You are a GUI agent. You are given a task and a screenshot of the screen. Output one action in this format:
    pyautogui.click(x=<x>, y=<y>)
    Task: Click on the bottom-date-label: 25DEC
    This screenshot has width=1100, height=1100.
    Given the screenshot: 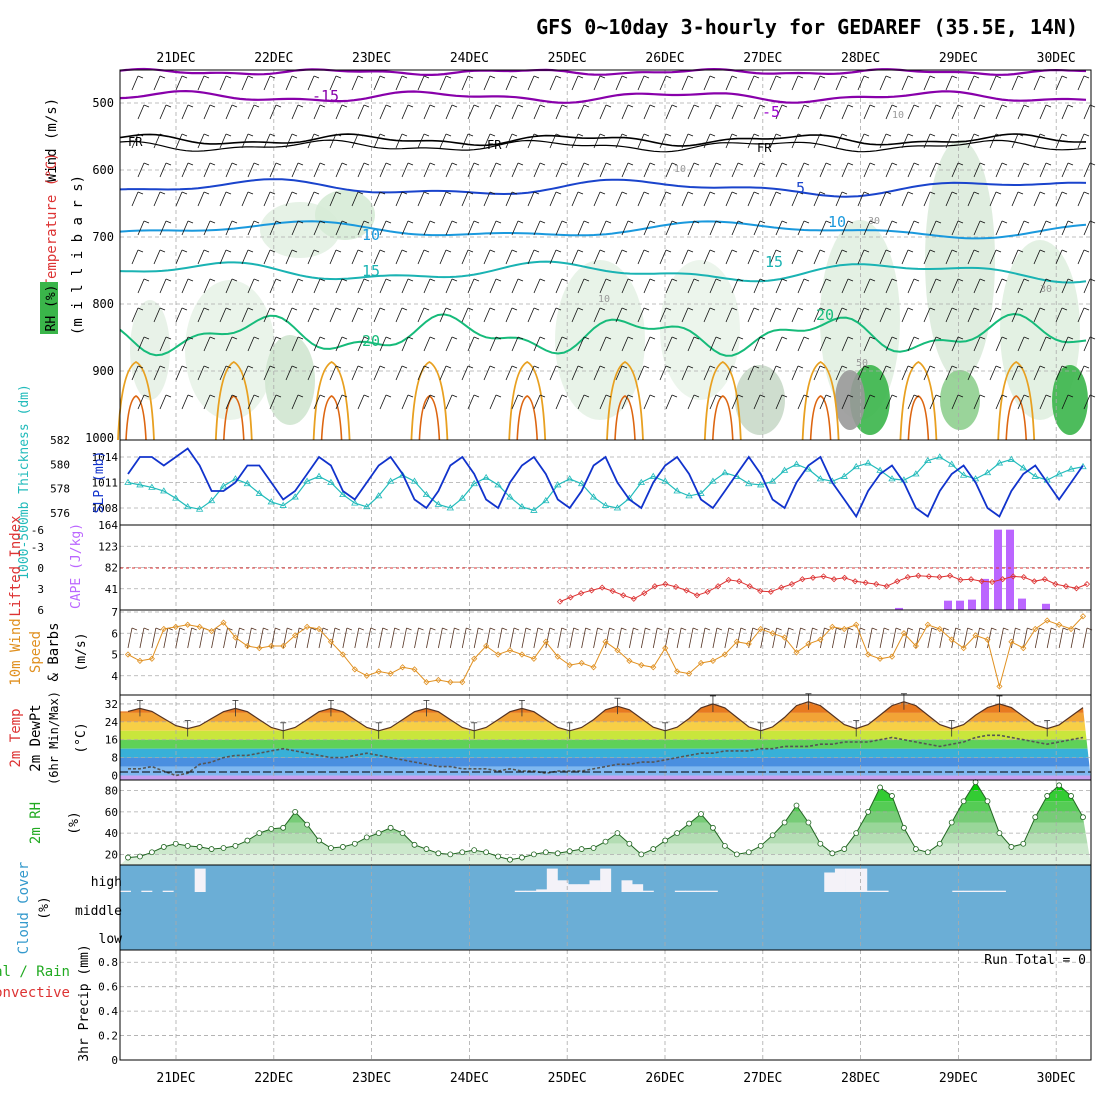 What is the action you would take?
    pyautogui.click(x=567, y=1078)
    